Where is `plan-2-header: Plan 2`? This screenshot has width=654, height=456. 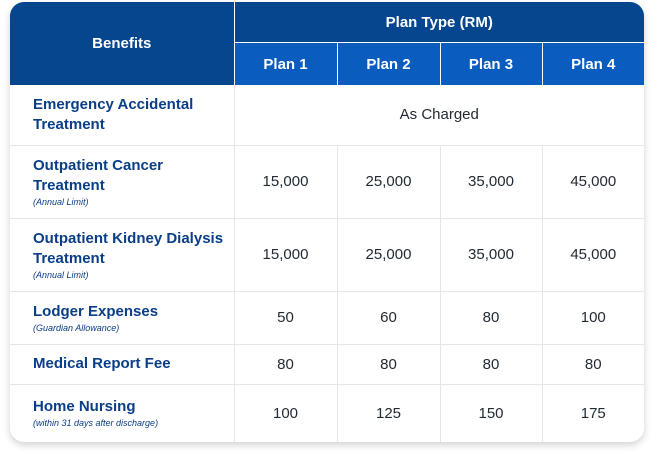
plan-2-header: Plan 2 is located at coordinates (389, 63).